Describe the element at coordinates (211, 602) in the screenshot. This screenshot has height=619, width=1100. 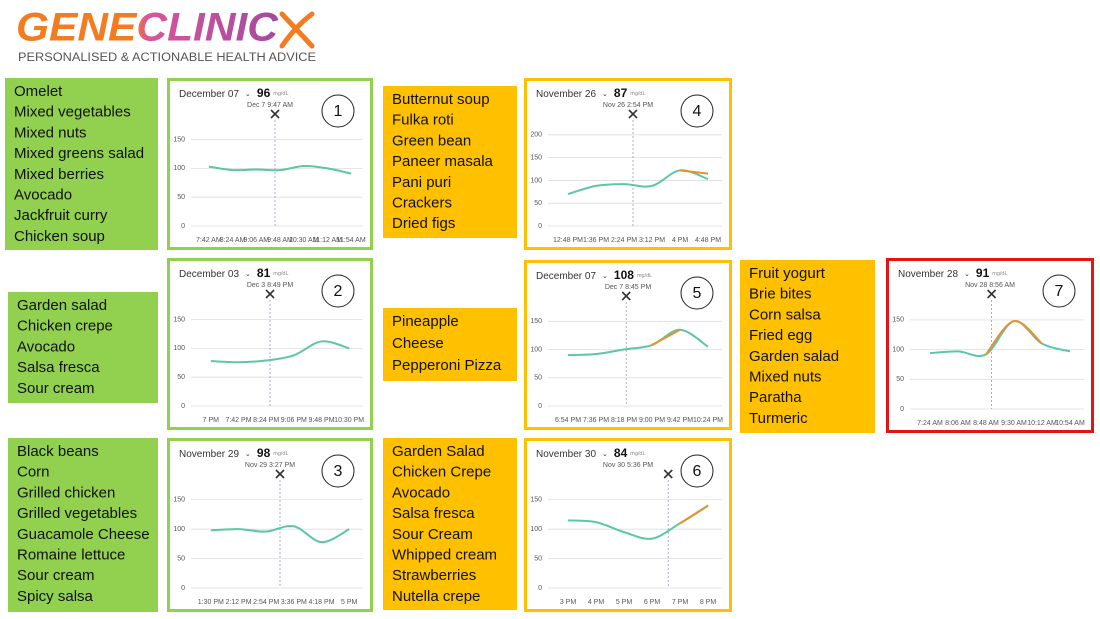
I see `x-tick-label: 1:30 PM` at that location.